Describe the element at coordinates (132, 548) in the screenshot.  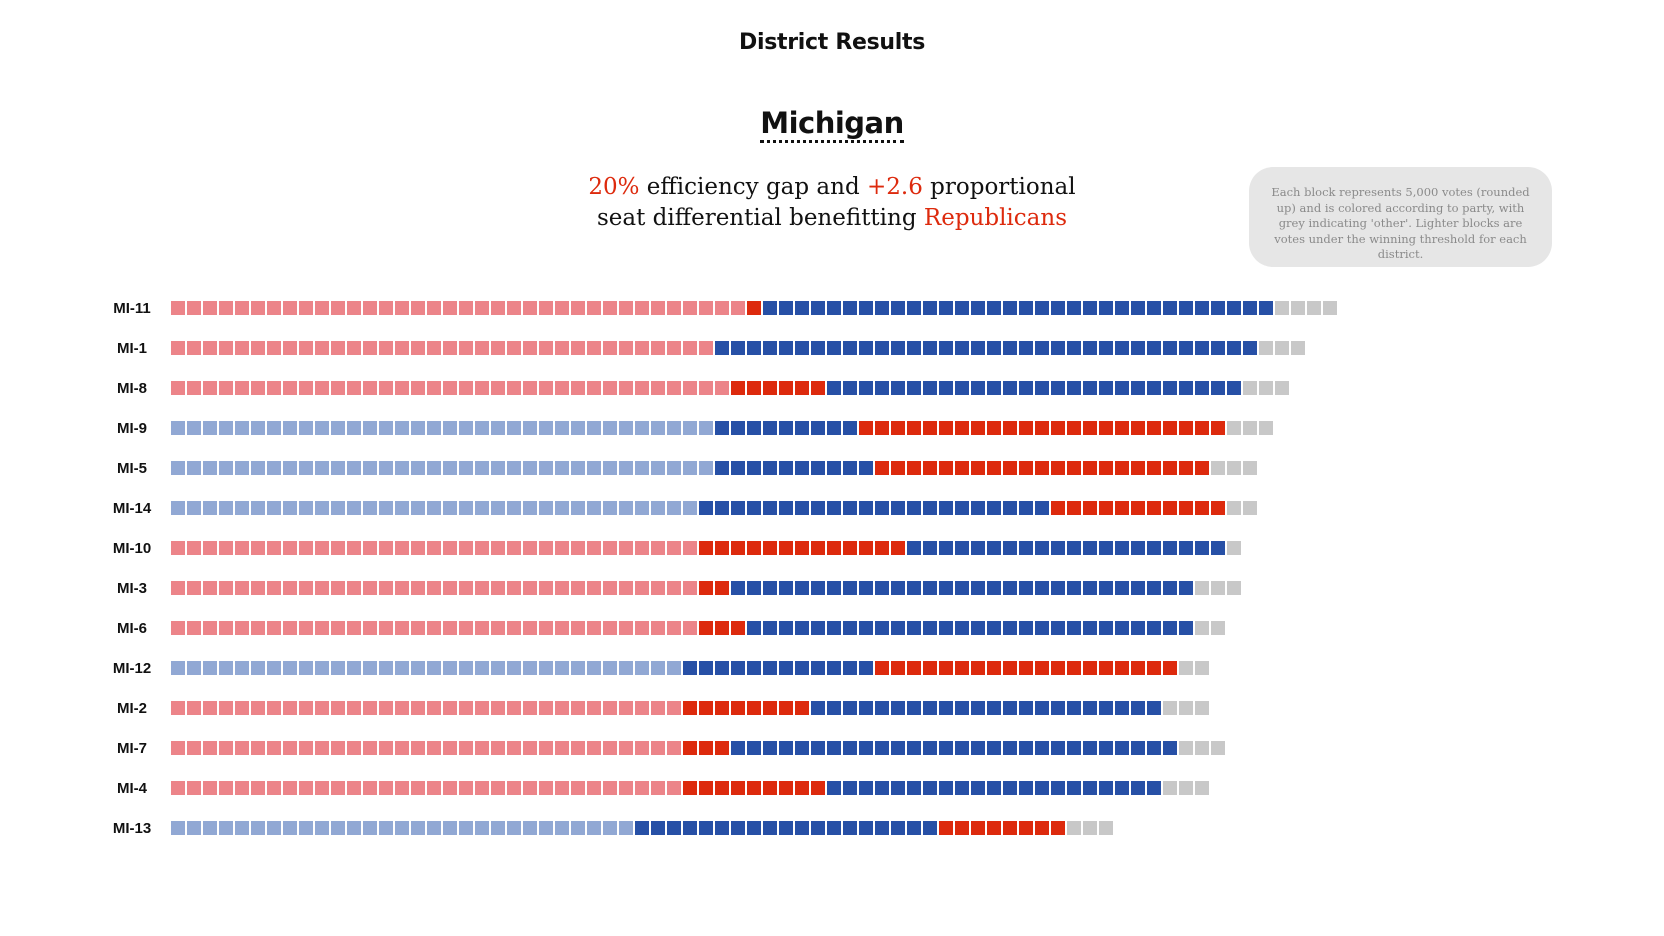
I see `district-label: MI-10` at that location.